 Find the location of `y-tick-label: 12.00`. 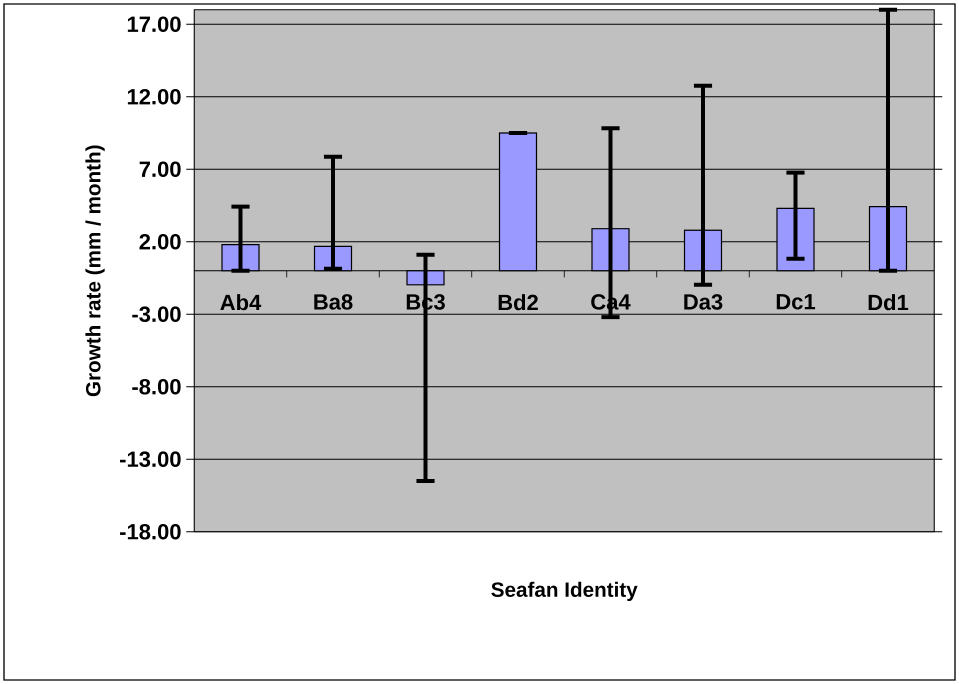

y-tick-label: 12.00 is located at coordinates (154, 96).